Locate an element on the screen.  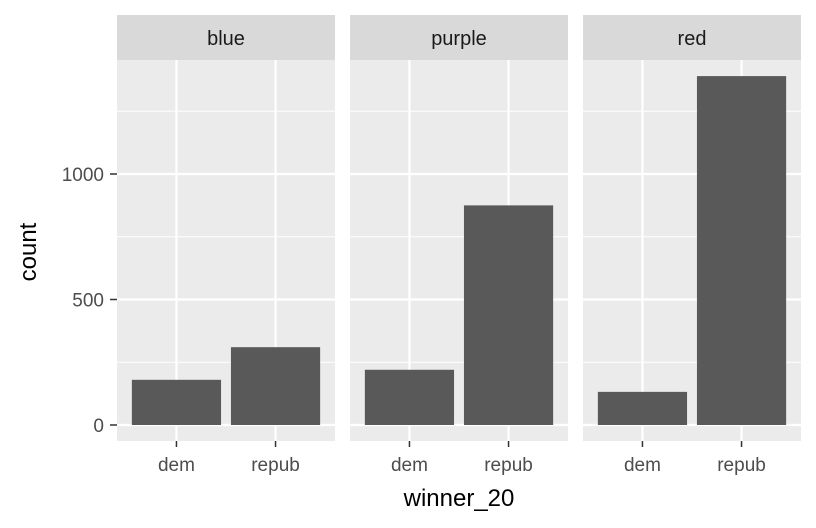
facet-strip-label: purple is located at coordinates (459, 39).